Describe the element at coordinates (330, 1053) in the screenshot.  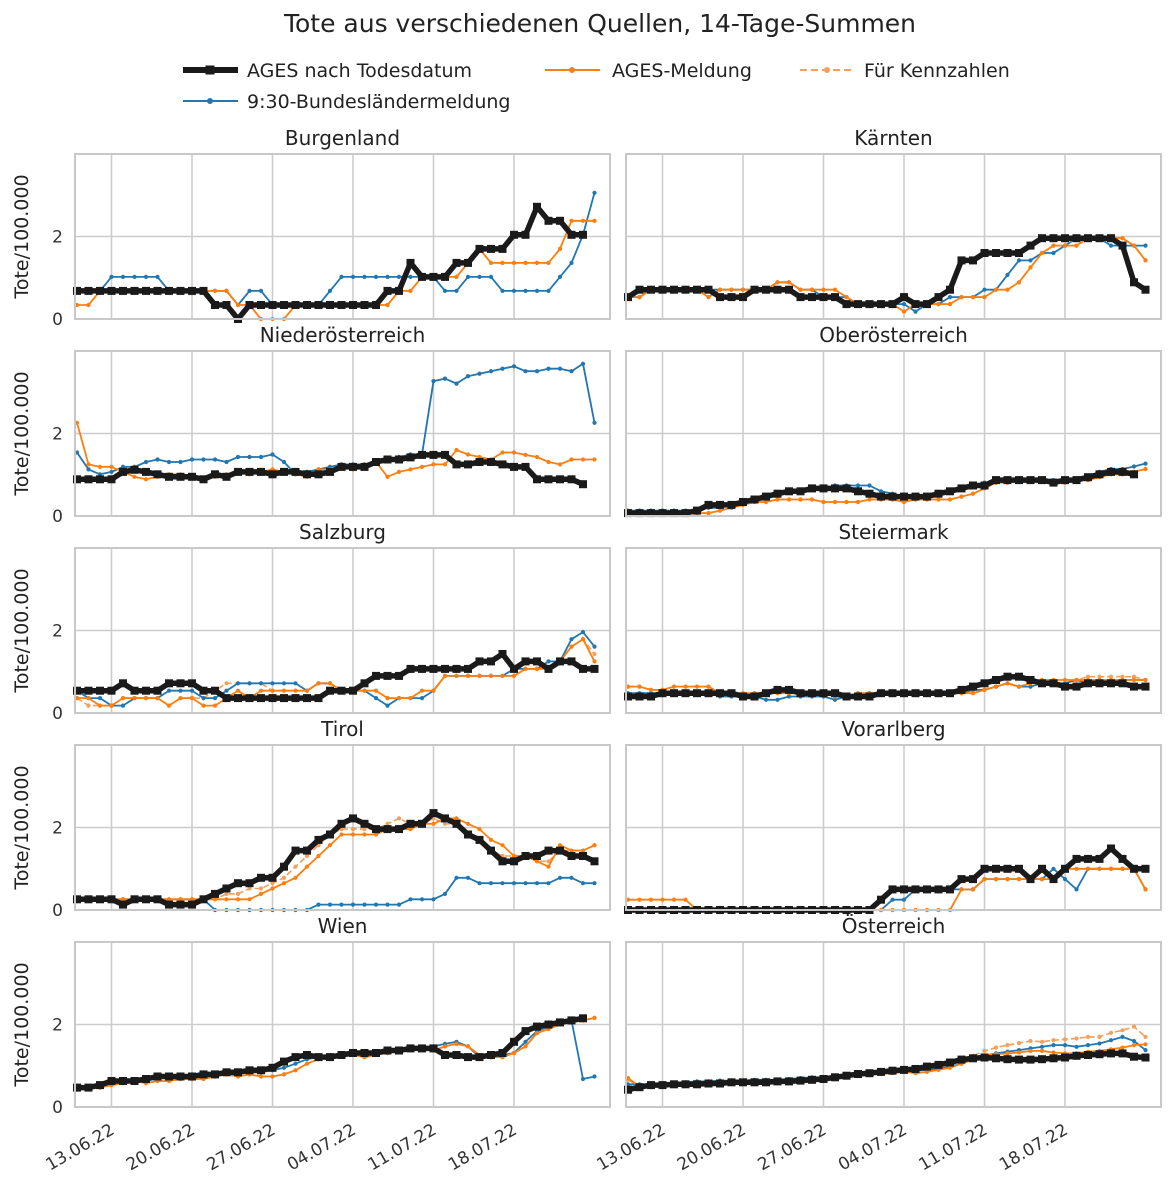
I see `series-ages-tod-wien` at that location.